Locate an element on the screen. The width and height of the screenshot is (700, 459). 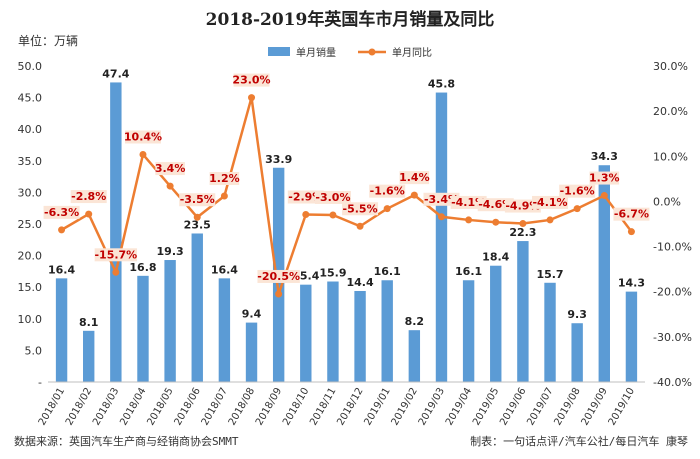
bar-value-label: 45.8 is located at coordinates (441, 84).